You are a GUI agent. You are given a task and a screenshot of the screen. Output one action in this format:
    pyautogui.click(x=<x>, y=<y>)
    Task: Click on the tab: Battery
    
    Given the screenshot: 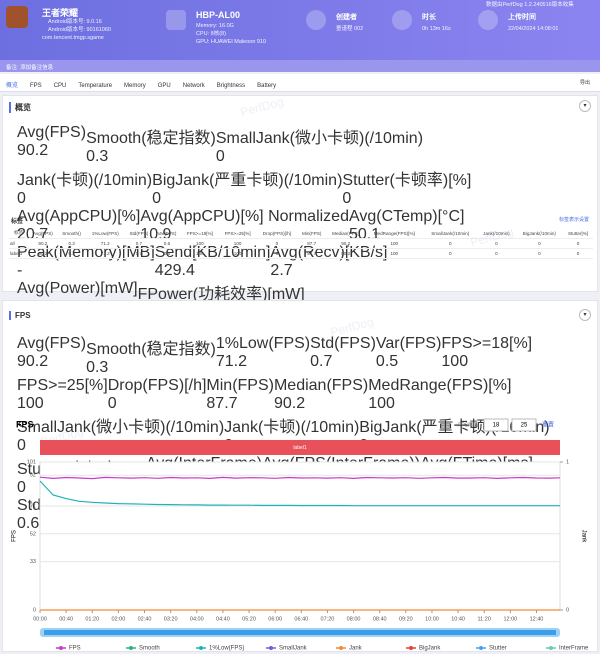 What is the action you would take?
    pyautogui.click(x=267, y=86)
    